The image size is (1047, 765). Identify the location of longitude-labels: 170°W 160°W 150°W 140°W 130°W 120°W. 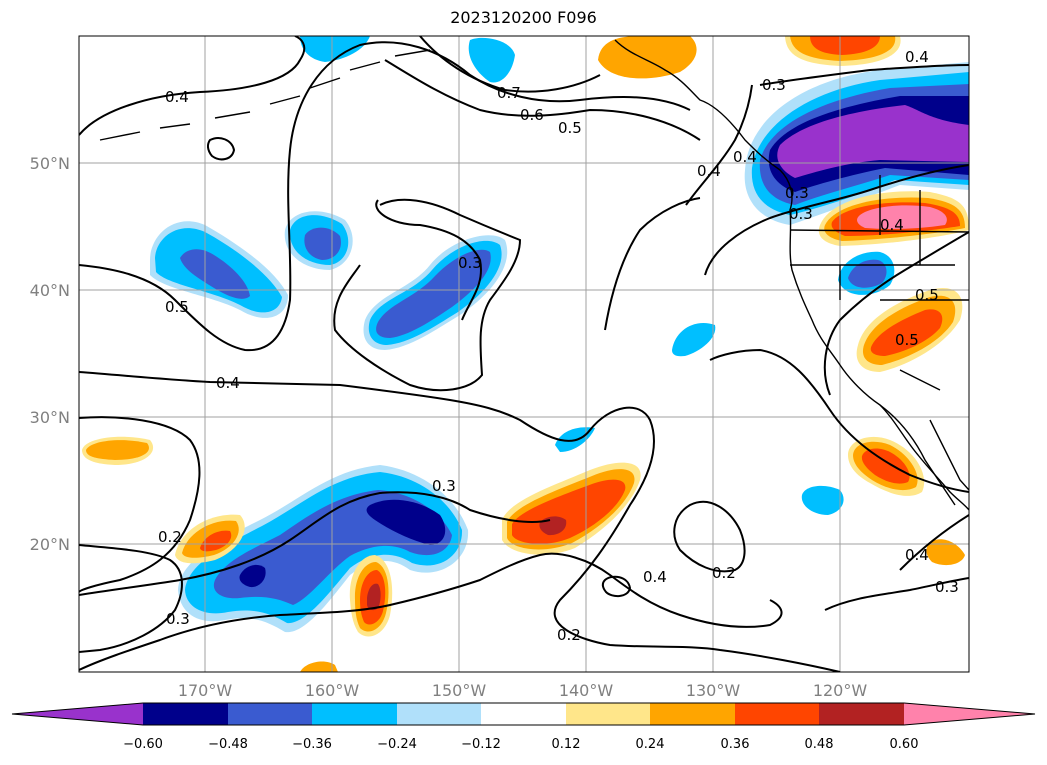
(523, 690).